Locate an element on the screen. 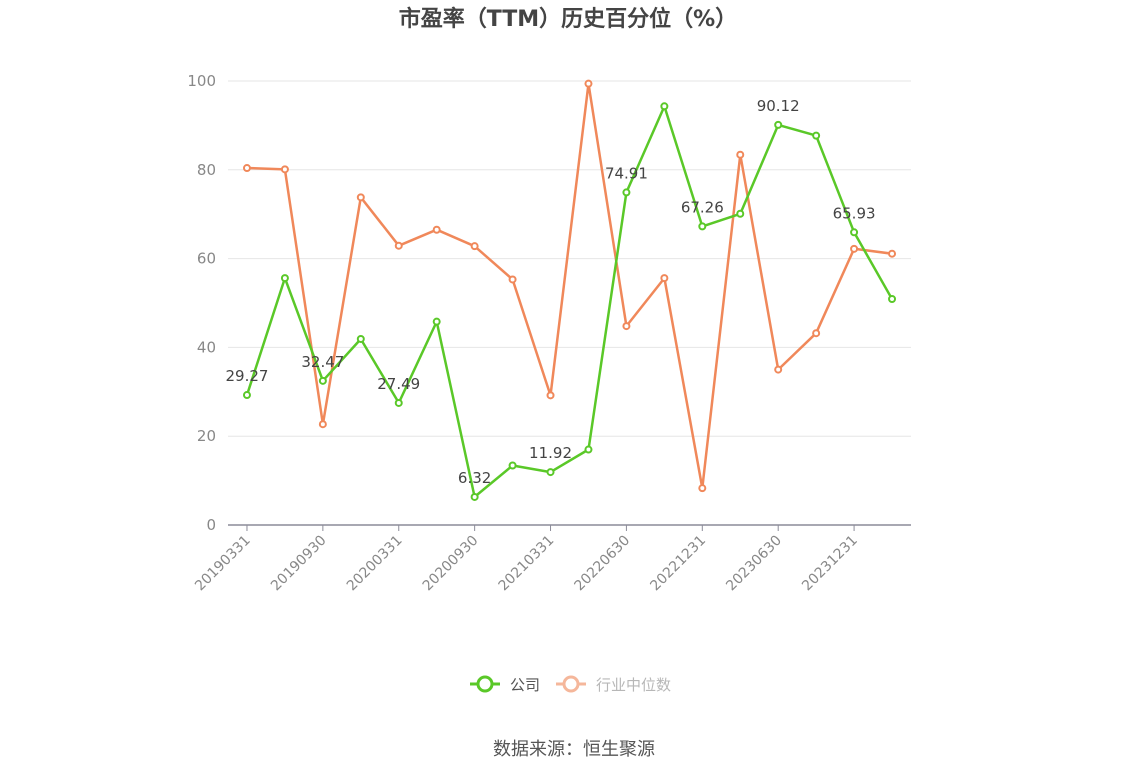 The height and width of the screenshot is (776, 1148). data-label: 32.47 is located at coordinates (322, 362).